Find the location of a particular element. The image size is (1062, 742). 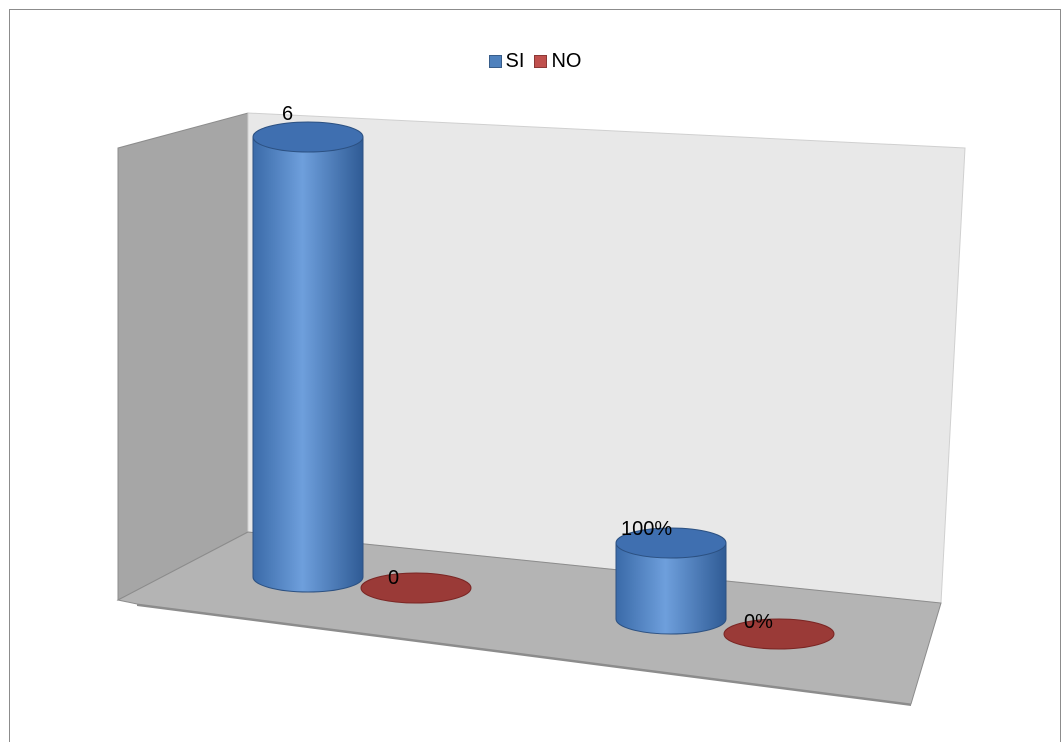

legend-swatch-si is located at coordinates (495, 61).